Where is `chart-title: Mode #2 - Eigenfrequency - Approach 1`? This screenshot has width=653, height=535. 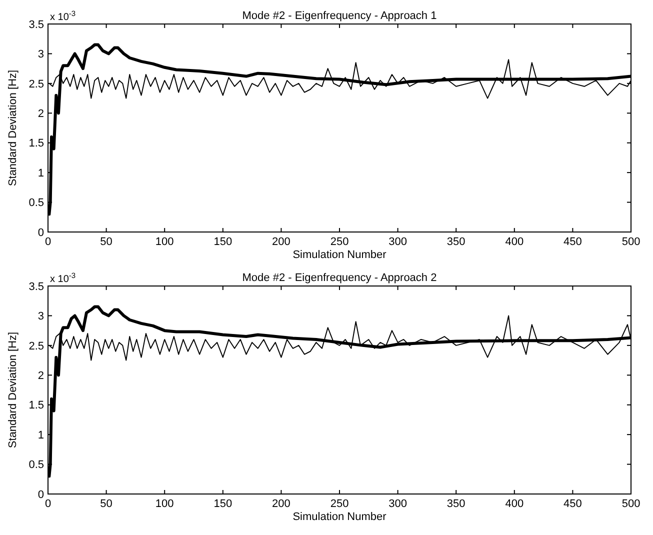
chart-title: Mode #2 - Eigenfrequency - Approach 1 is located at coordinates (339, 16).